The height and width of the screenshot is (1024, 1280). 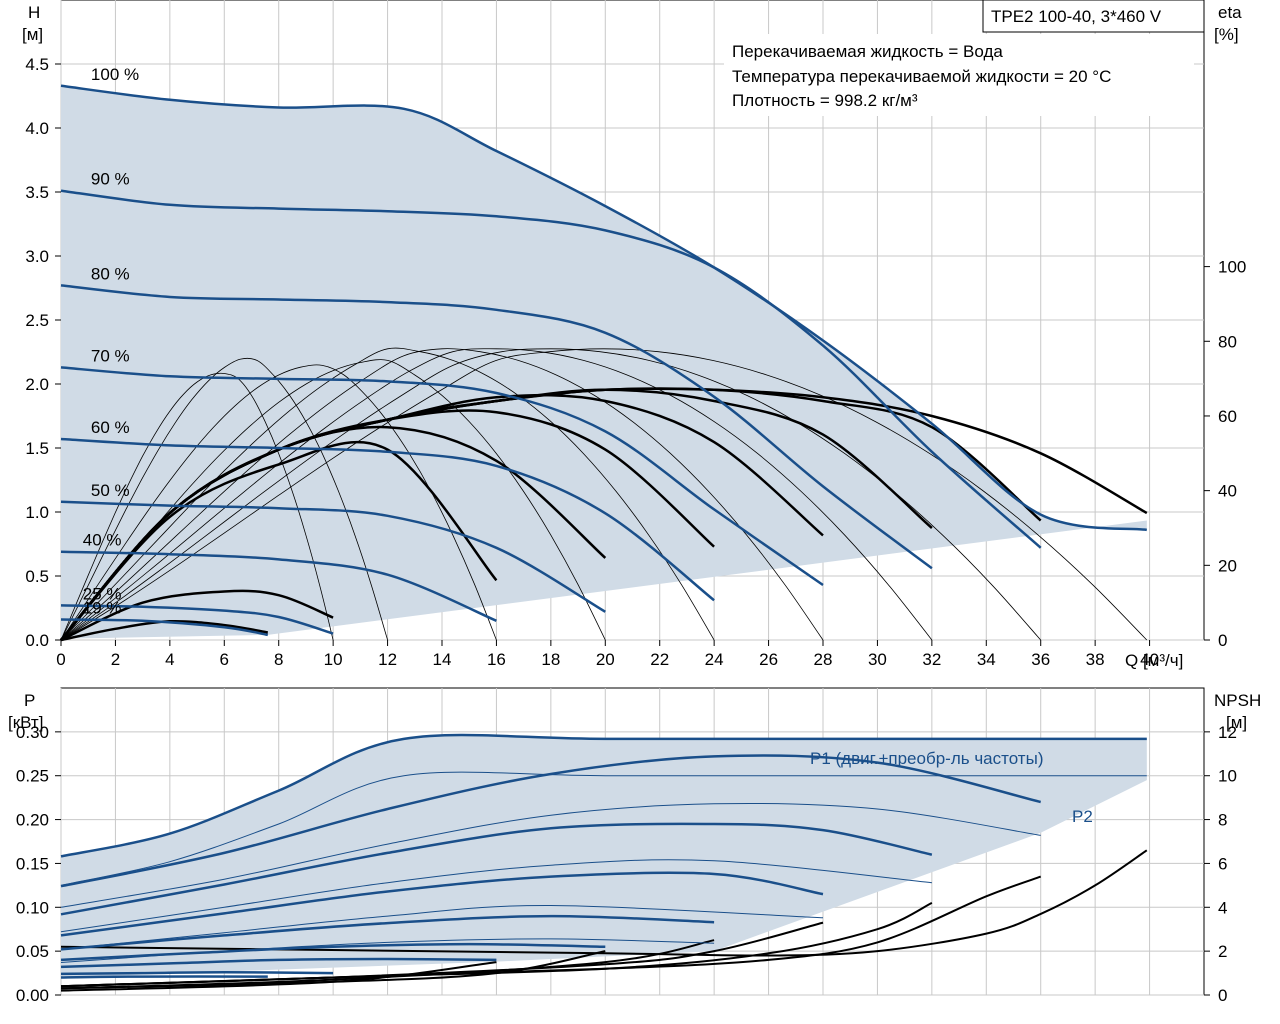 What do you see at coordinates (102, 593) in the screenshot?
I see `speed-label: 25 %` at bounding box center [102, 593].